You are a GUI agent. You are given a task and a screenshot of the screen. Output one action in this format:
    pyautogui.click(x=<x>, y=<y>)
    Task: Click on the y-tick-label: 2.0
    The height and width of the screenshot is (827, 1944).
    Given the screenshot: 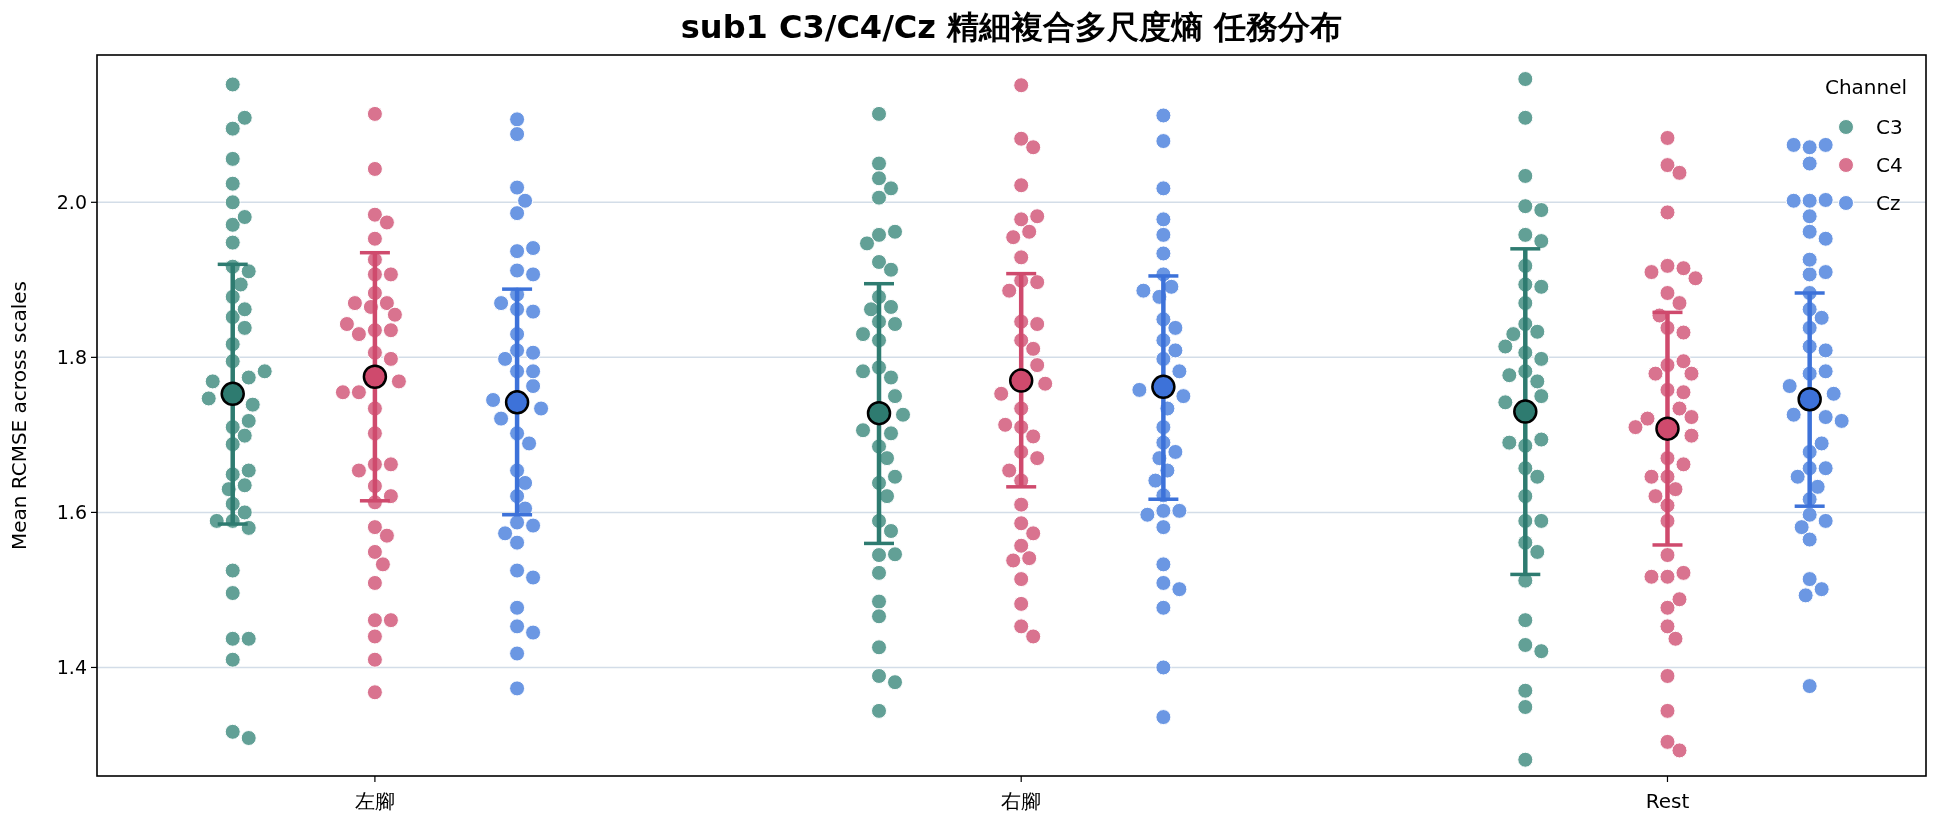 What is the action you would take?
    pyautogui.click(x=71, y=202)
    